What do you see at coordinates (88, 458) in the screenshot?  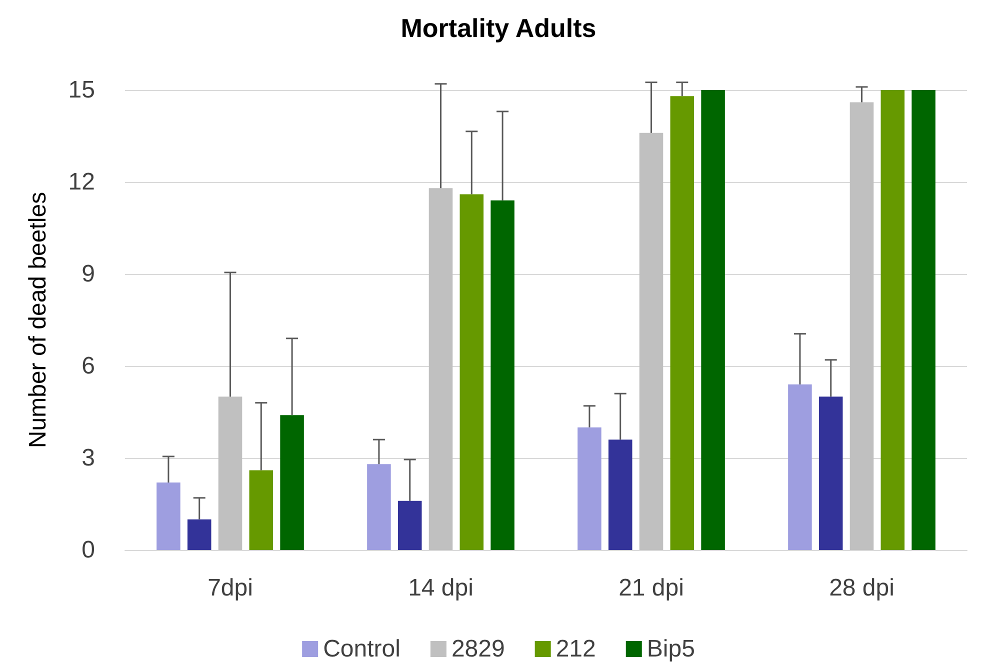 I see `y-tick-label: 3` at bounding box center [88, 458].